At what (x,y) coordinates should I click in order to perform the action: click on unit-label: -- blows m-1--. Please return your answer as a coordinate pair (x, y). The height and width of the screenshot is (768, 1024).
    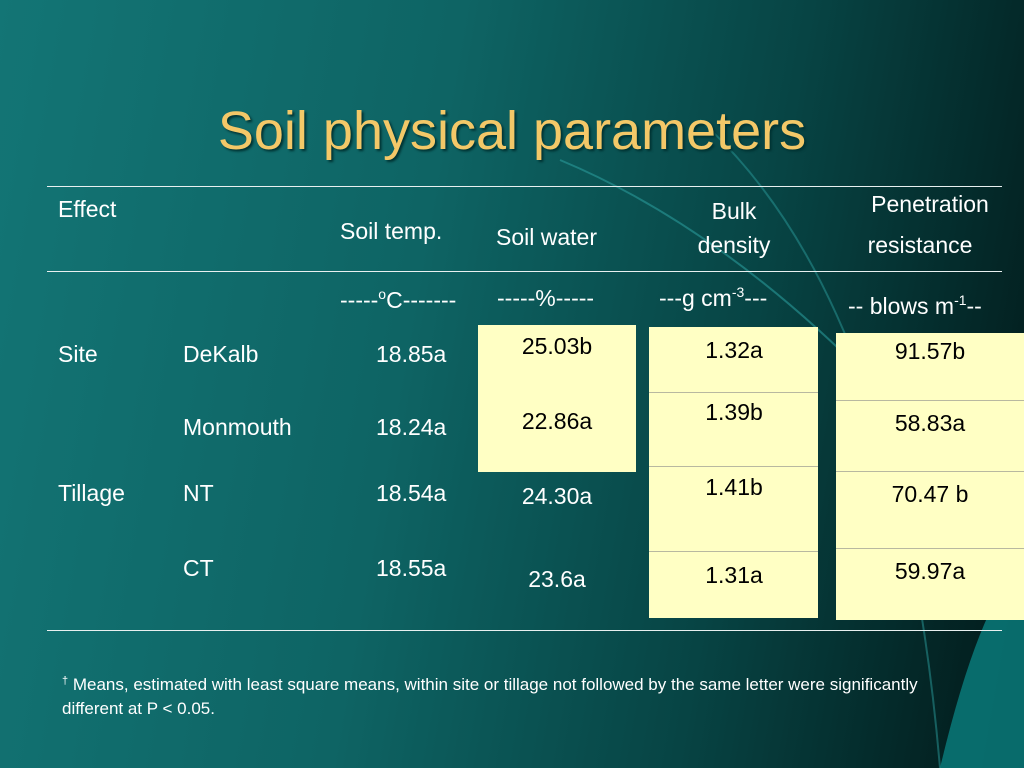
    Looking at the image, I should click on (915, 305).